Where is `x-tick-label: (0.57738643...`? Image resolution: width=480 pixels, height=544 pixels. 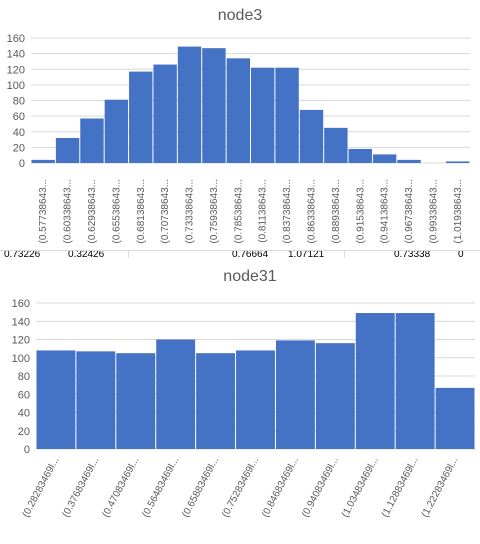 x-tick-label: (0.57738643... is located at coordinates (43, 211).